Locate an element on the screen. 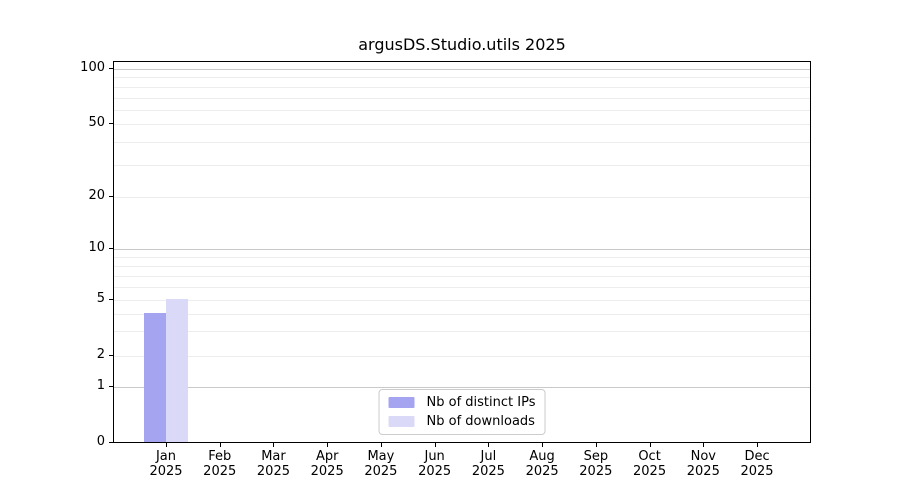  x-tick-label-month: Sep is located at coordinates (596, 456).